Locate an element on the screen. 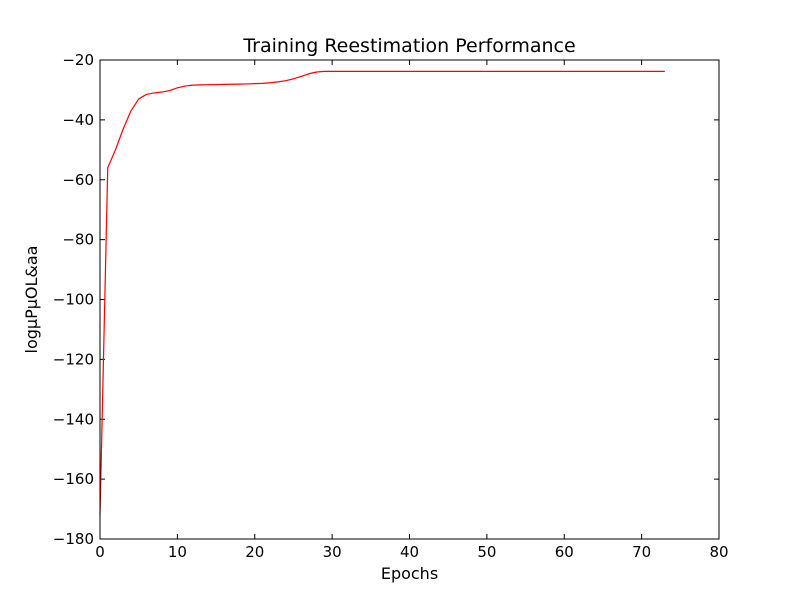  y-tick-label: −100 is located at coordinates (73, 300).